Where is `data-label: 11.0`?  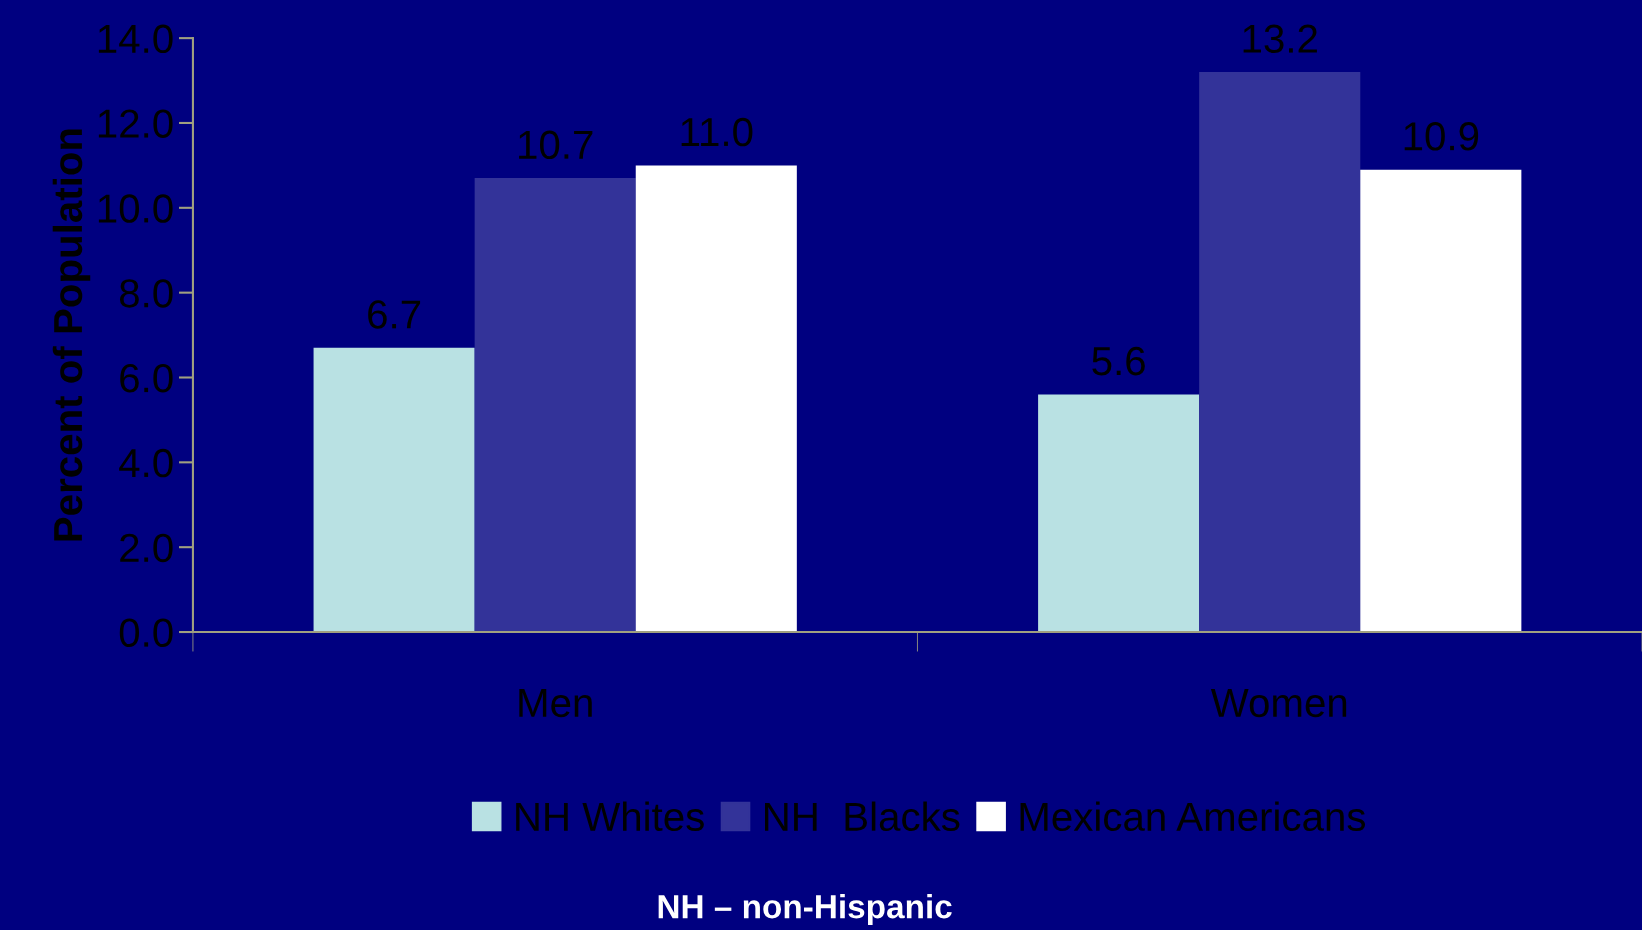 data-label: 11.0 is located at coordinates (717, 132).